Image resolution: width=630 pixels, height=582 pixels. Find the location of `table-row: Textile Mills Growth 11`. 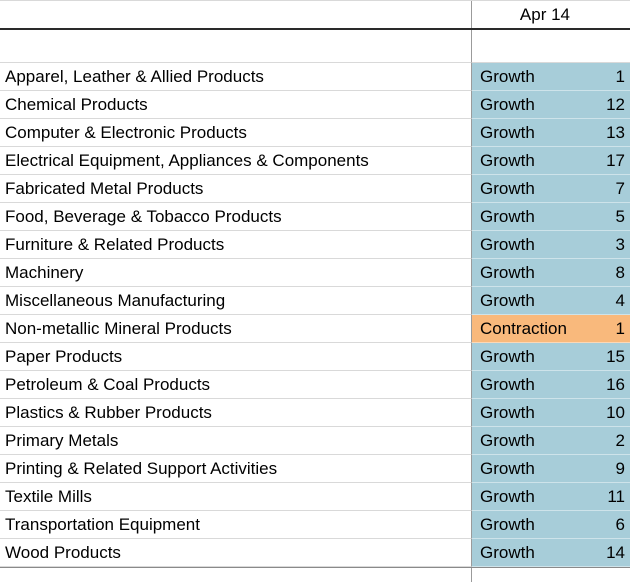

table-row: Textile Mills Growth 11 is located at coordinates (315, 497).